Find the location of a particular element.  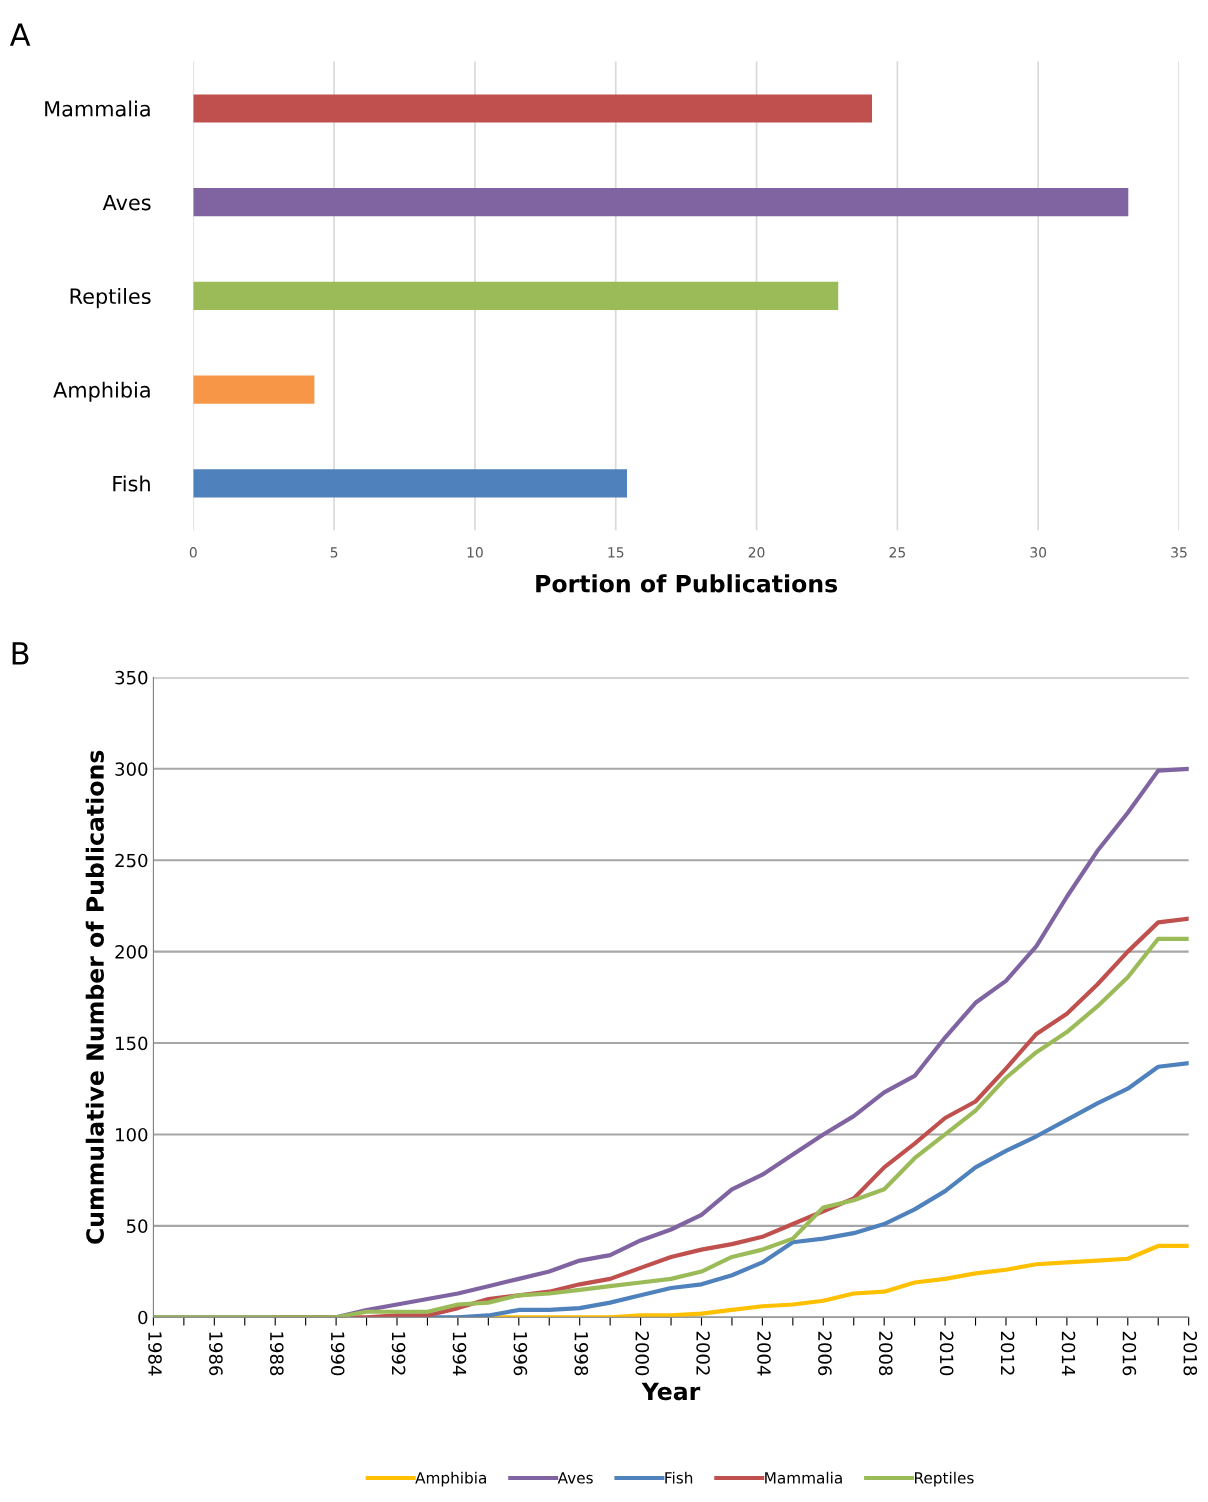

x-tick-label: 2006 is located at coordinates (825, 1353).